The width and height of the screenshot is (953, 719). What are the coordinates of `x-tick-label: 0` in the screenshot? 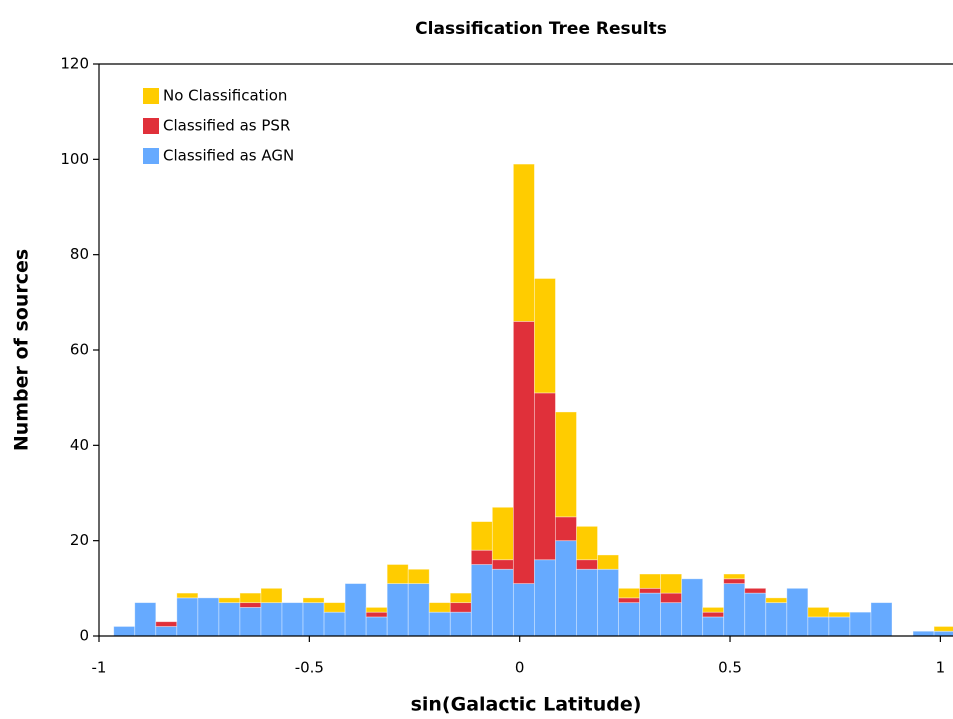 It's located at (520, 668).